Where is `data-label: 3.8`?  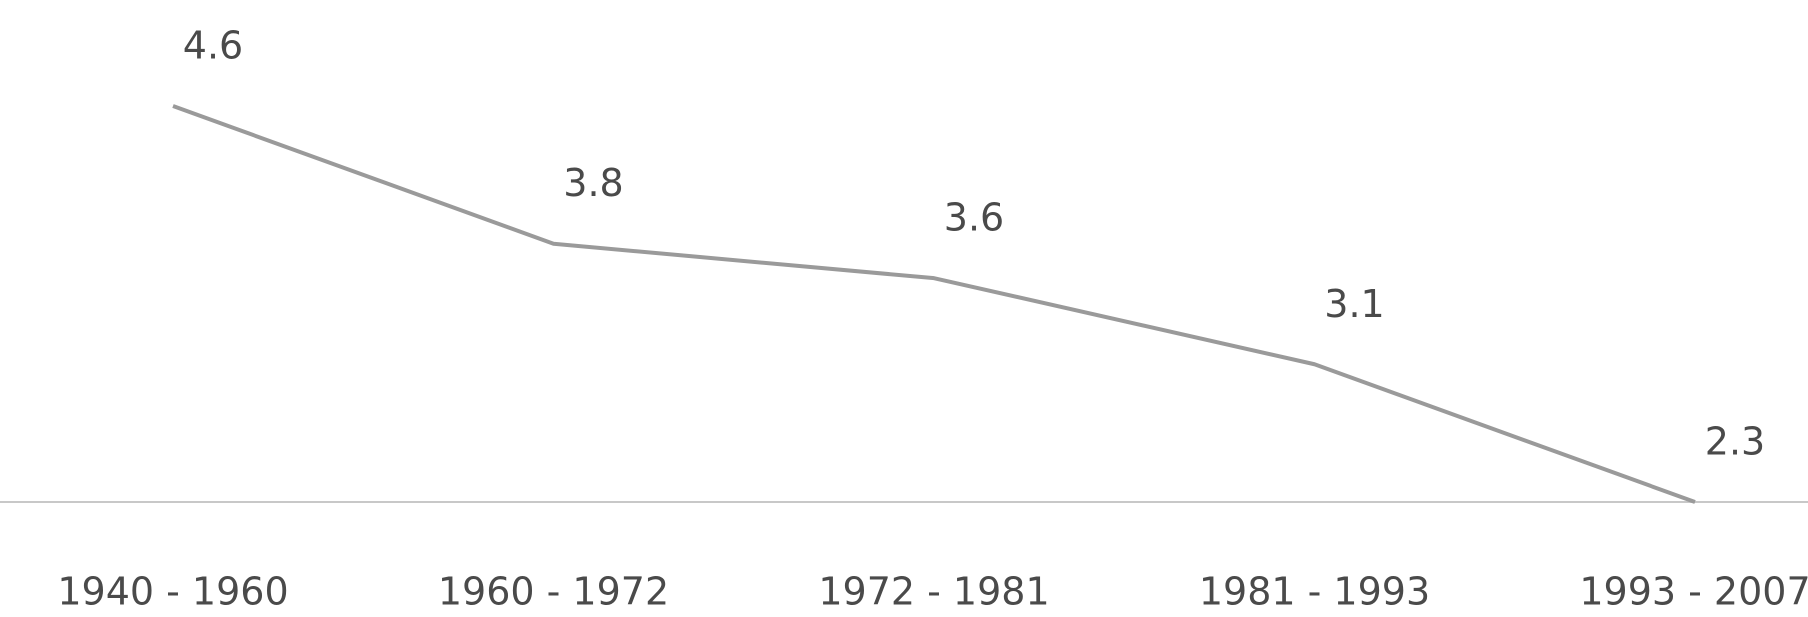
data-label: 3.8 is located at coordinates (593, 183).